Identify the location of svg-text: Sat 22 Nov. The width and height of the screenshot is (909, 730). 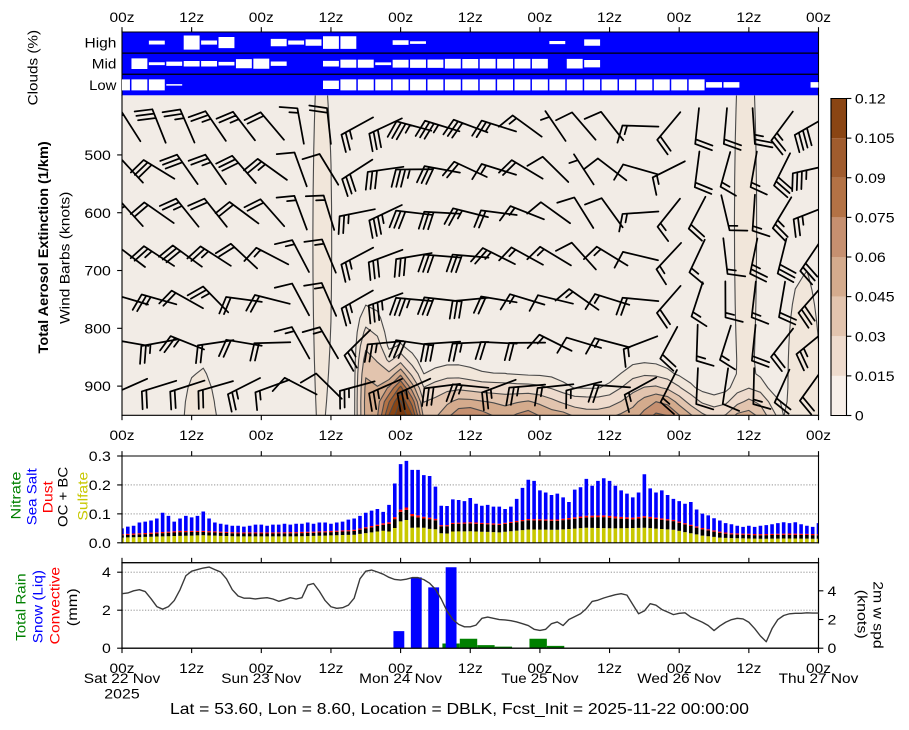
(122, 678).